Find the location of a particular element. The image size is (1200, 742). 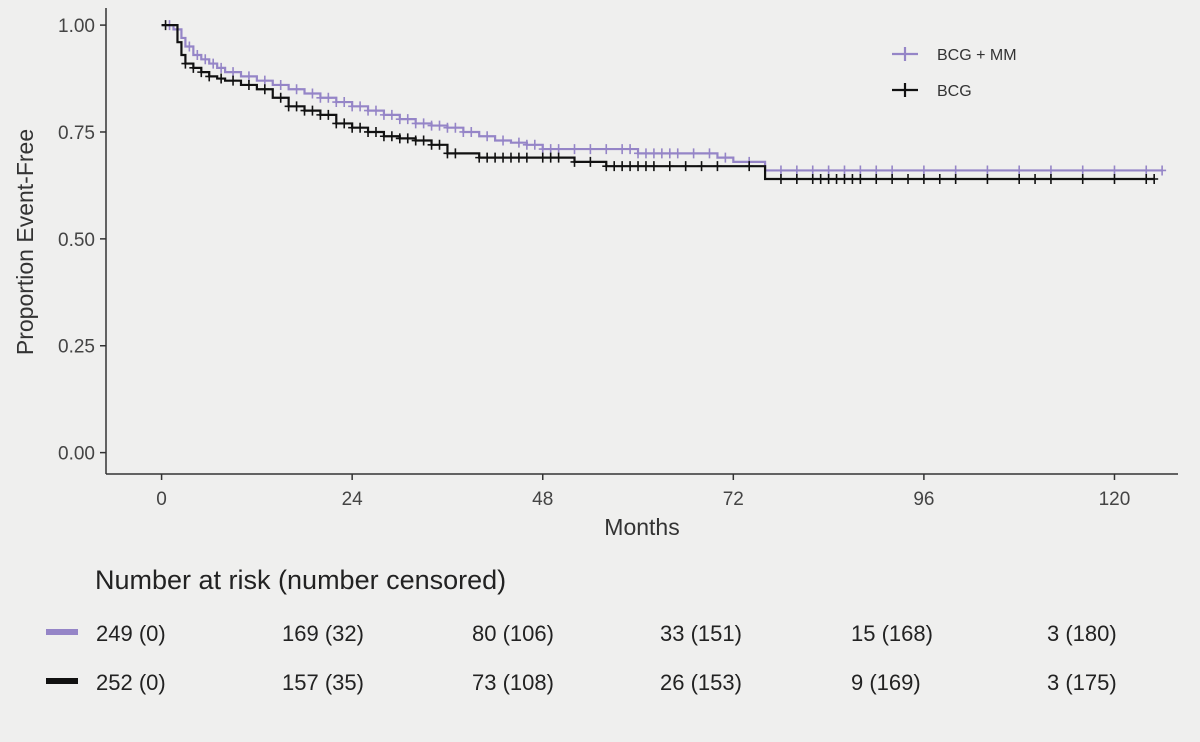

risk-table-title: Number at risk (number censored) is located at coordinates (300, 580).